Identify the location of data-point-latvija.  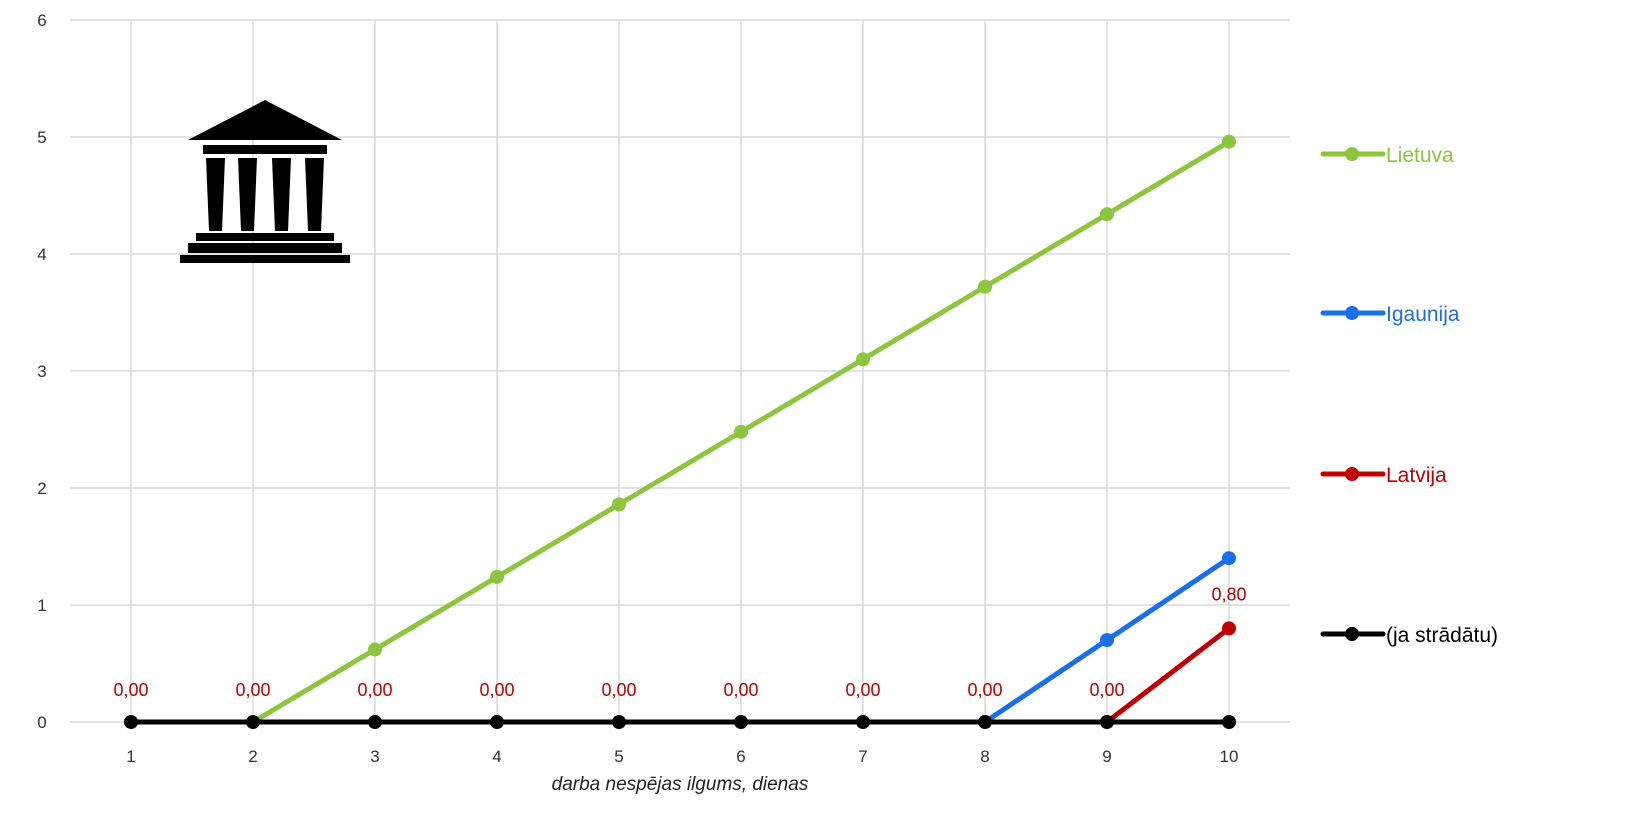
(1229, 628).